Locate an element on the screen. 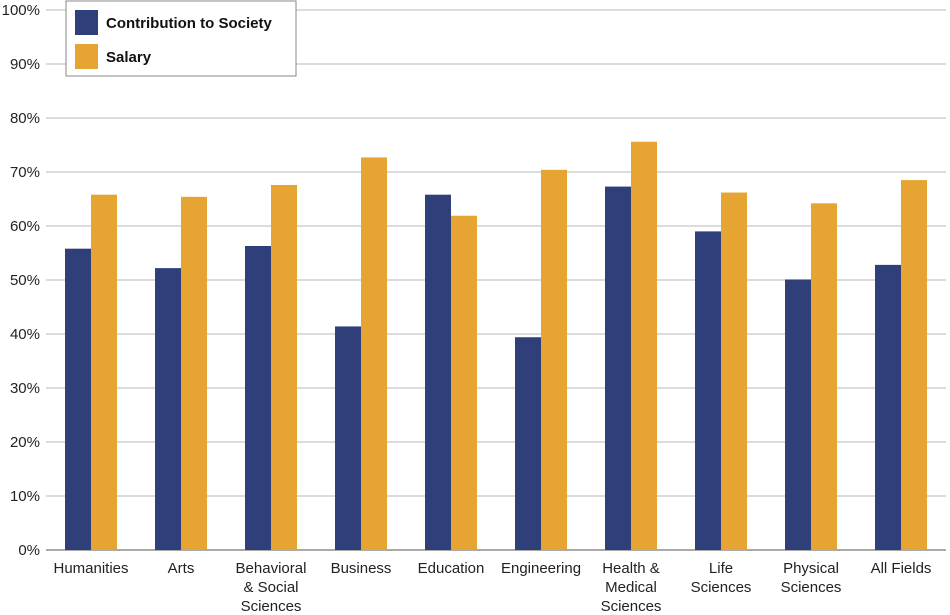 Image resolution: width=950 pixels, height=615 pixels. legend-swatch-salary is located at coordinates (86, 56).